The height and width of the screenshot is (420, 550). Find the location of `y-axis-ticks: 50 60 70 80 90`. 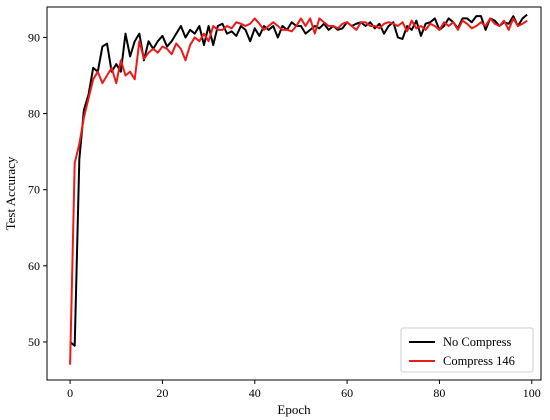

y-axis-ticks: 50 60 70 80 90 is located at coordinates (37, 189).